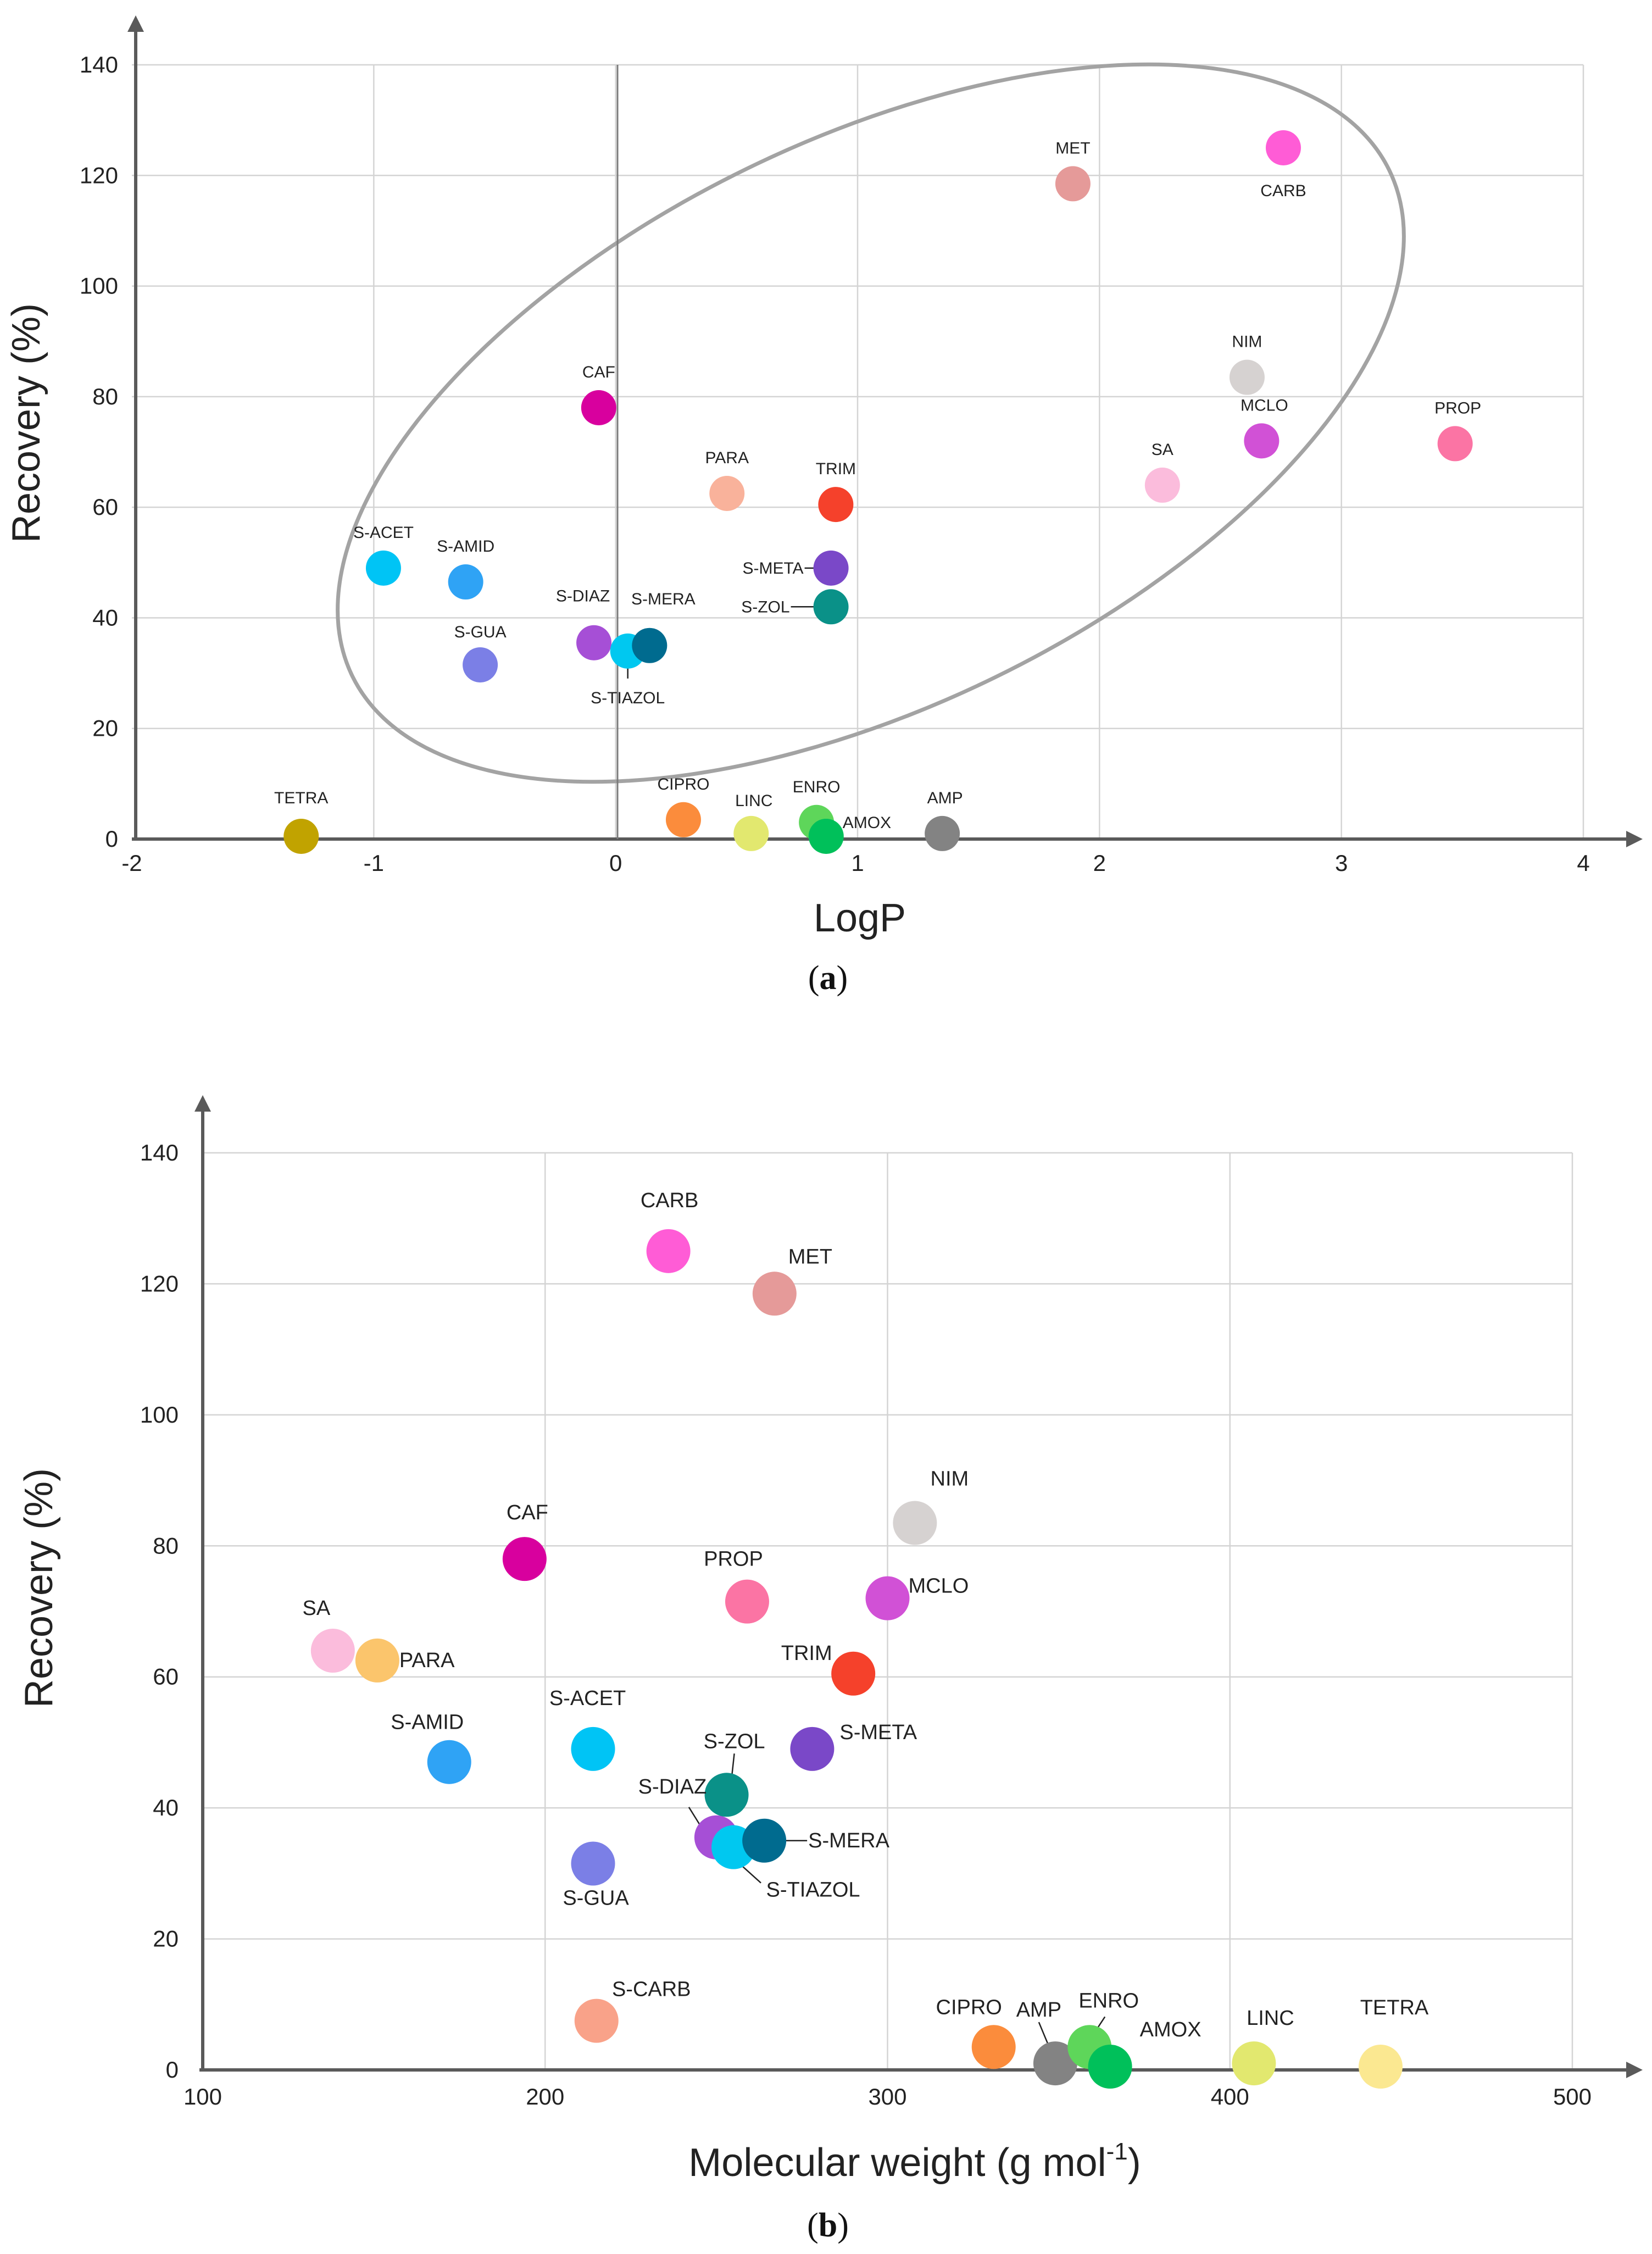 Image resolution: width=1652 pixels, height=2254 pixels. What do you see at coordinates (593, 1863) in the screenshot?
I see `panel-b-point-s-gua` at bounding box center [593, 1863].